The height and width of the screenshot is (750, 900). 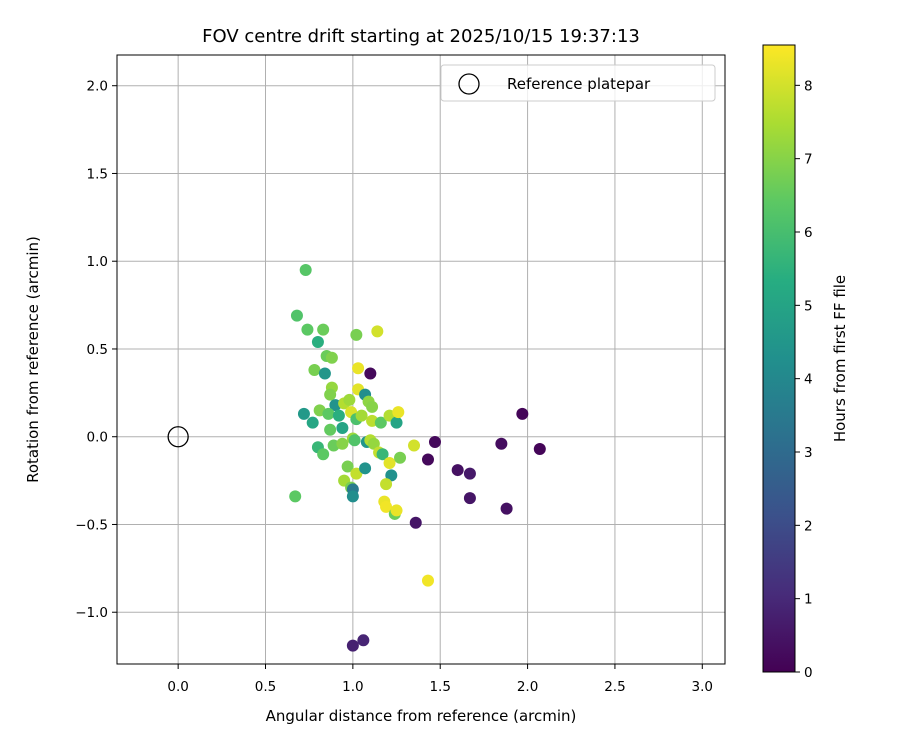 What do you see at coordinates (421, 716) in the screenshot?
I see `x-axis-label: Angular distance from reference (arcmin)` at bounding box center [421, 716].